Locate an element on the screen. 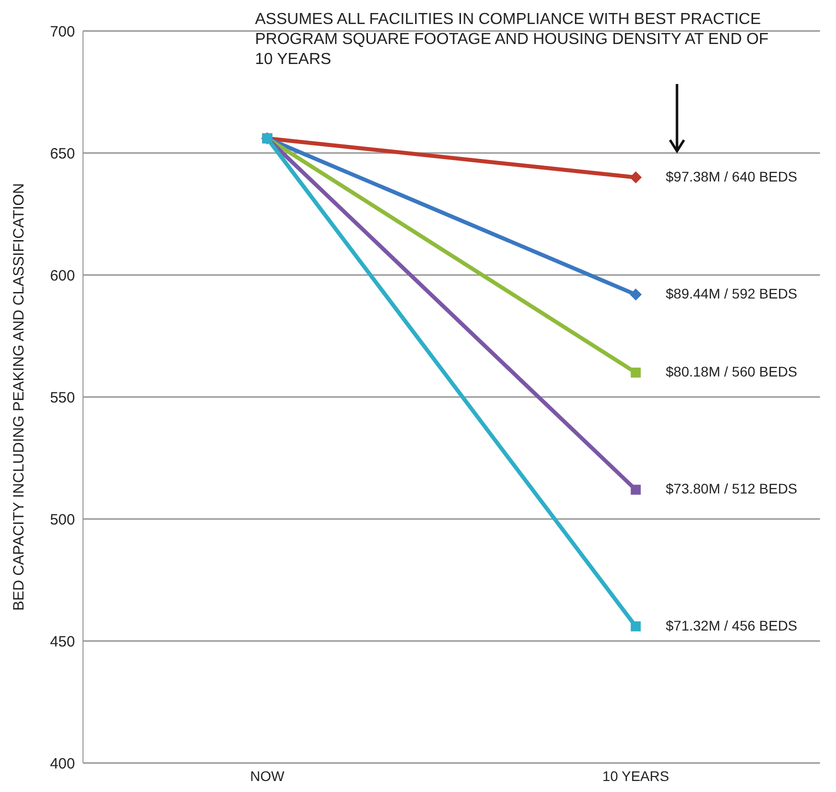  y-tick-label: 400 is located at coordinates (62, 763).